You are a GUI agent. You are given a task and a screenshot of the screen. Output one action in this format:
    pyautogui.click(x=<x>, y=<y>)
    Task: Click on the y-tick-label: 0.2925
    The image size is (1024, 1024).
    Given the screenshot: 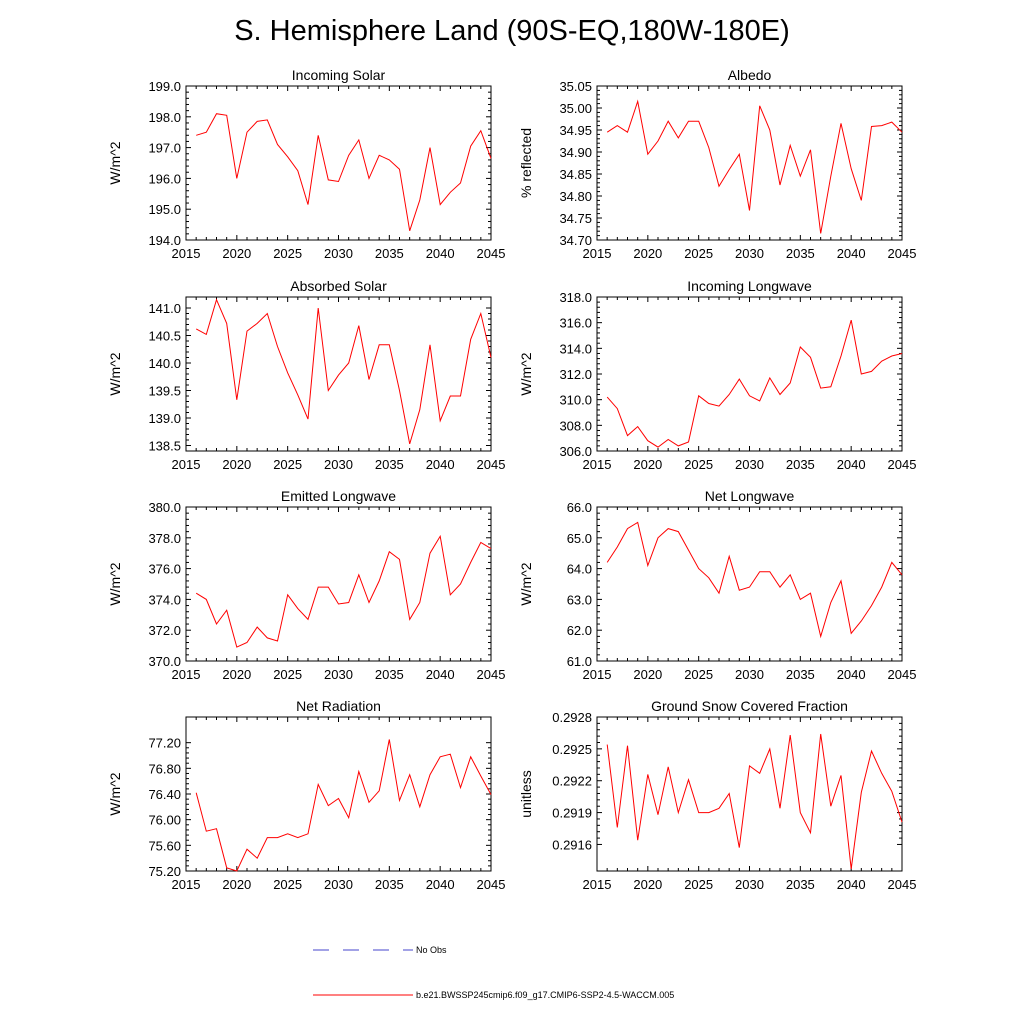 What is the action you would take?
    pyautogui.click(x=572, y=749)
    